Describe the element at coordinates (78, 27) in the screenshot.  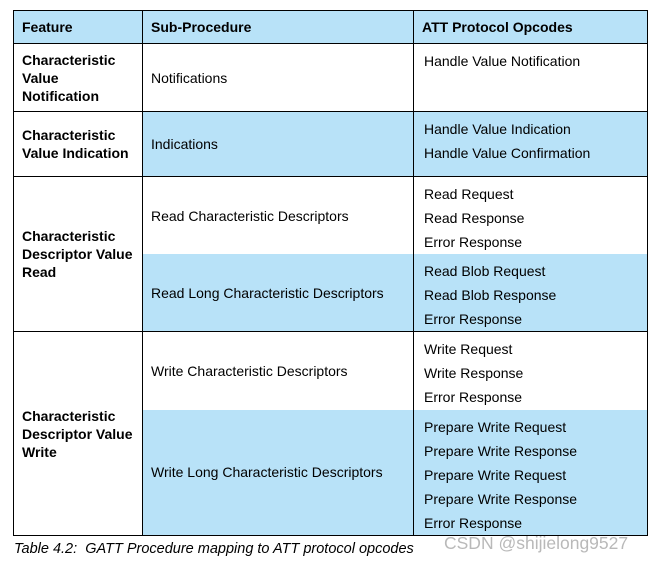
I see `header-cell-feature: Feature` at that location.